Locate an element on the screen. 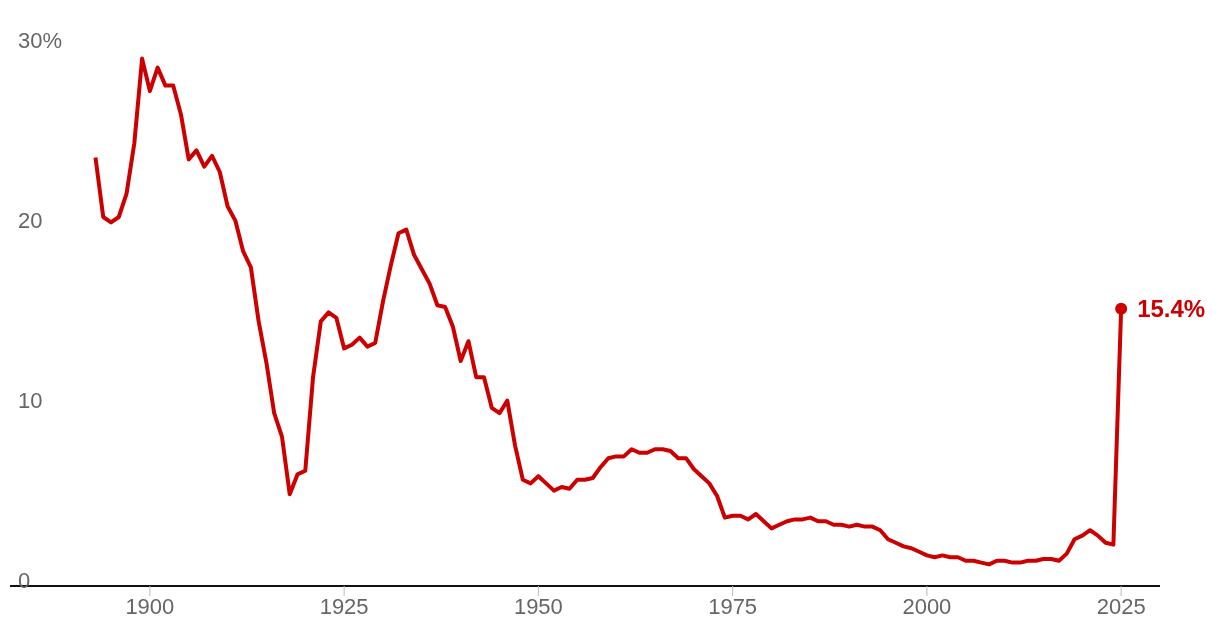 Image resolution: width=1220 pixels, height=644 pixels. y-tick-label: 30% is located at coordinates (40, 40).